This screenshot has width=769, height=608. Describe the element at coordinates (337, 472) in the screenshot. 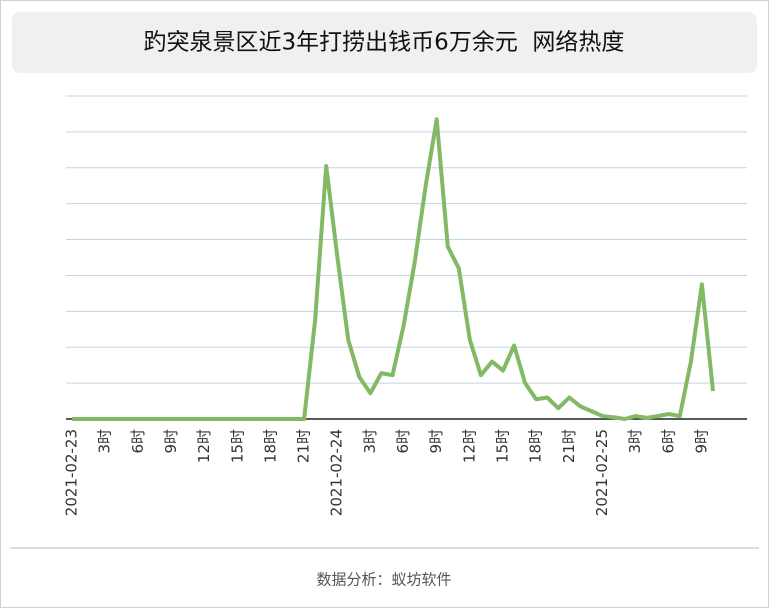

I see `x-tick-label: 2021-02-24` at that location.